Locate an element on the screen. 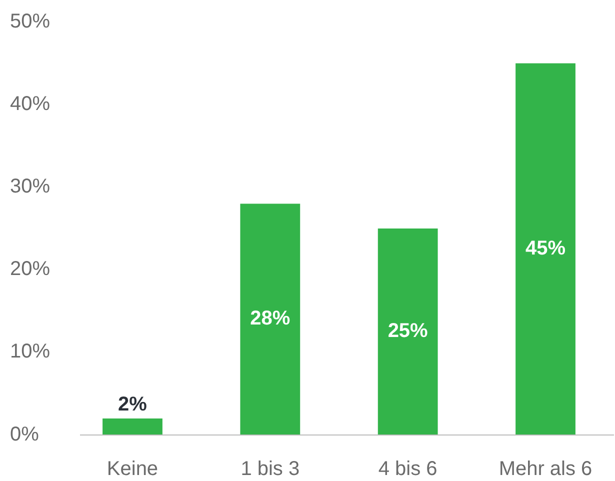 The height and width of the screenshot is (481, 615). data-label: 45% is located at coordinates (545, 248).